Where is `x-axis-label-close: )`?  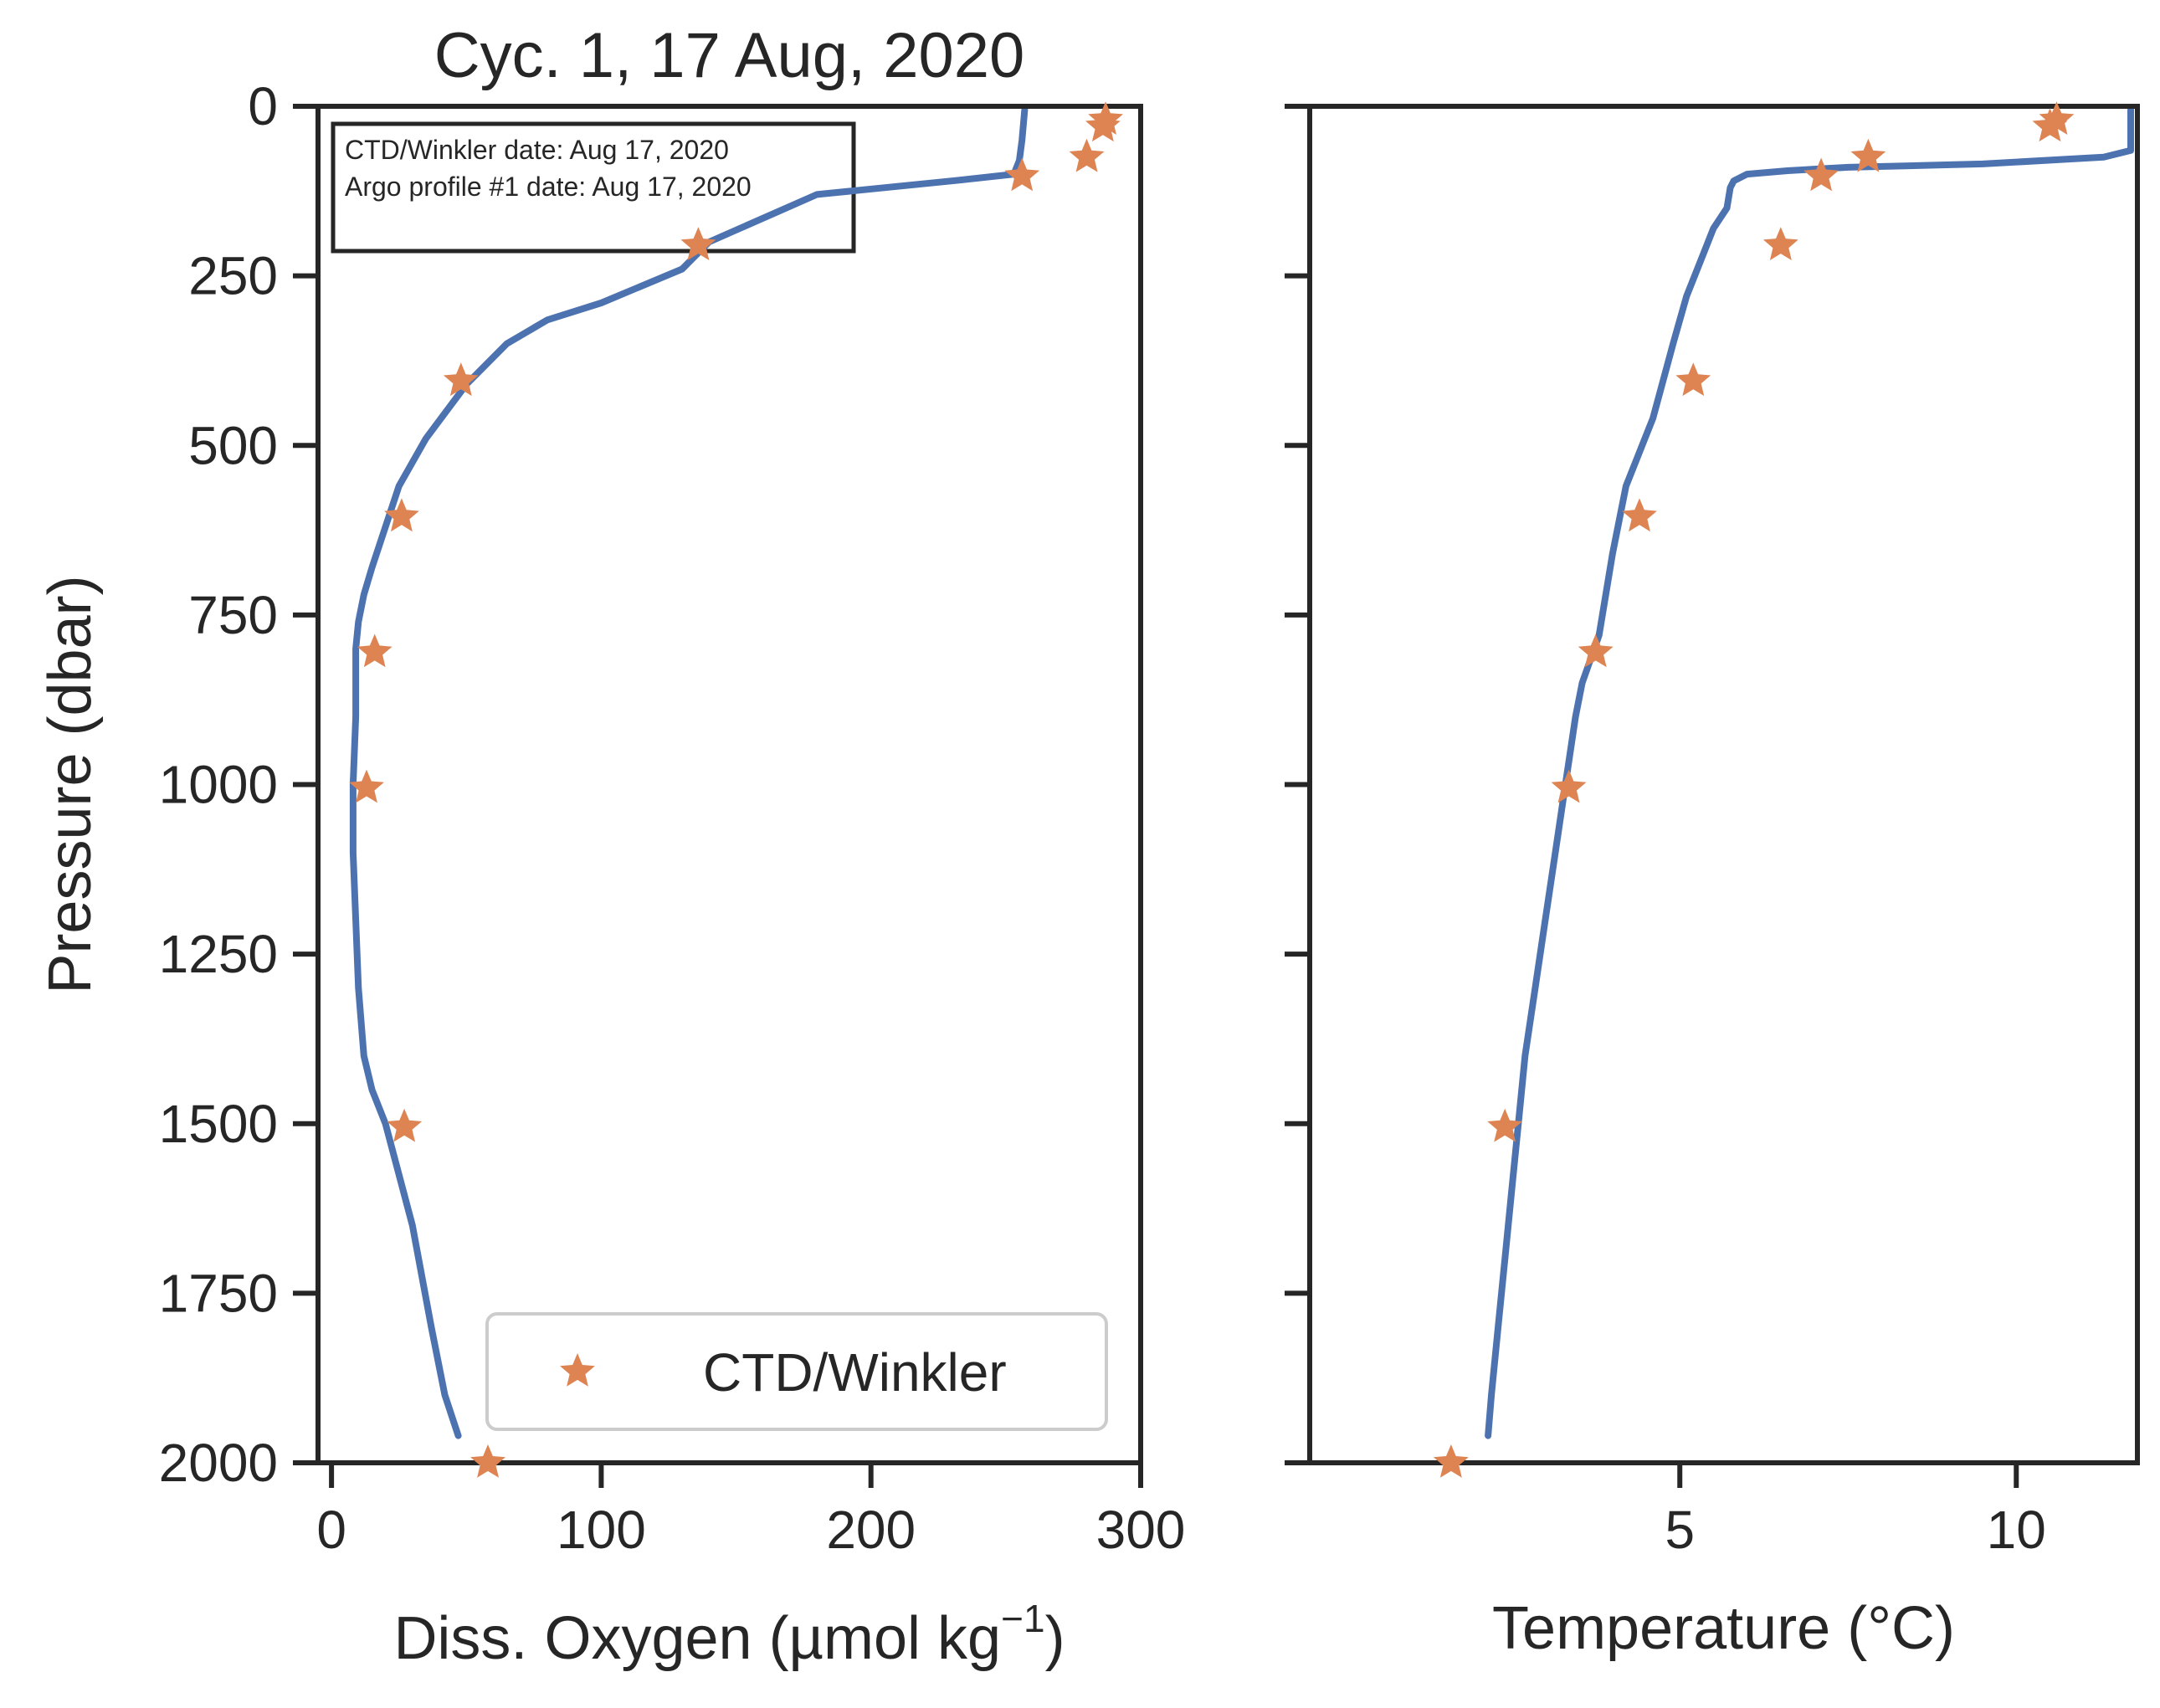 x-axis-label-close: ) is located at coordinates (1055, 1638).